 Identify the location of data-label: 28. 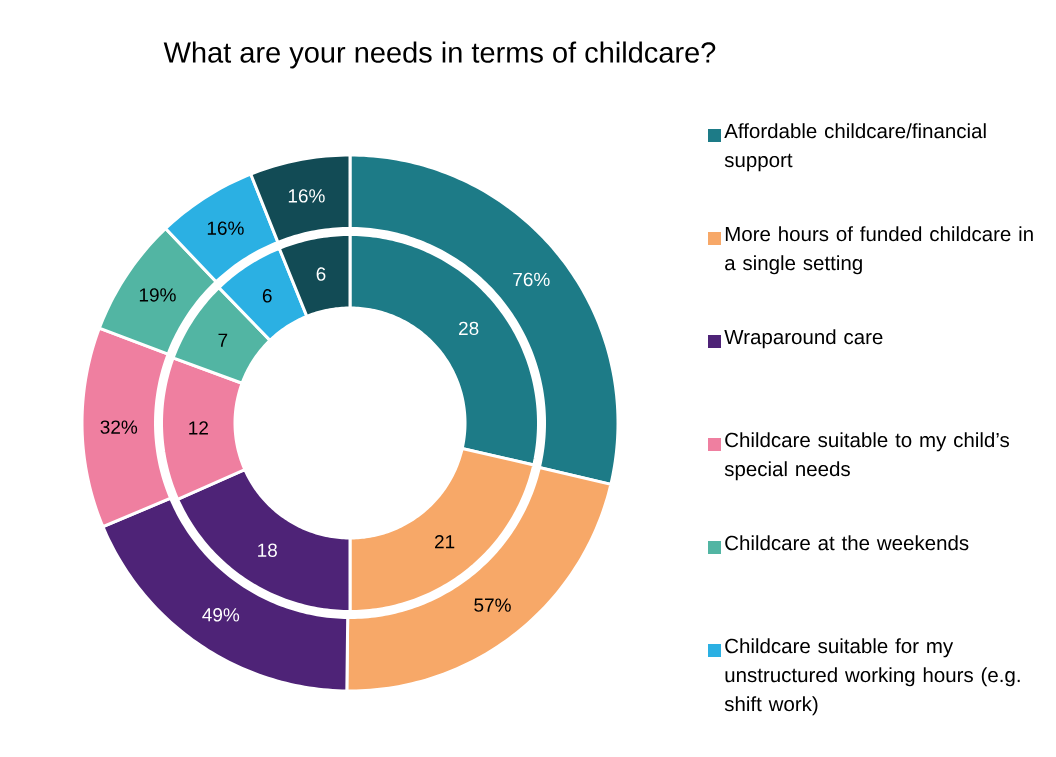
(469, 328).